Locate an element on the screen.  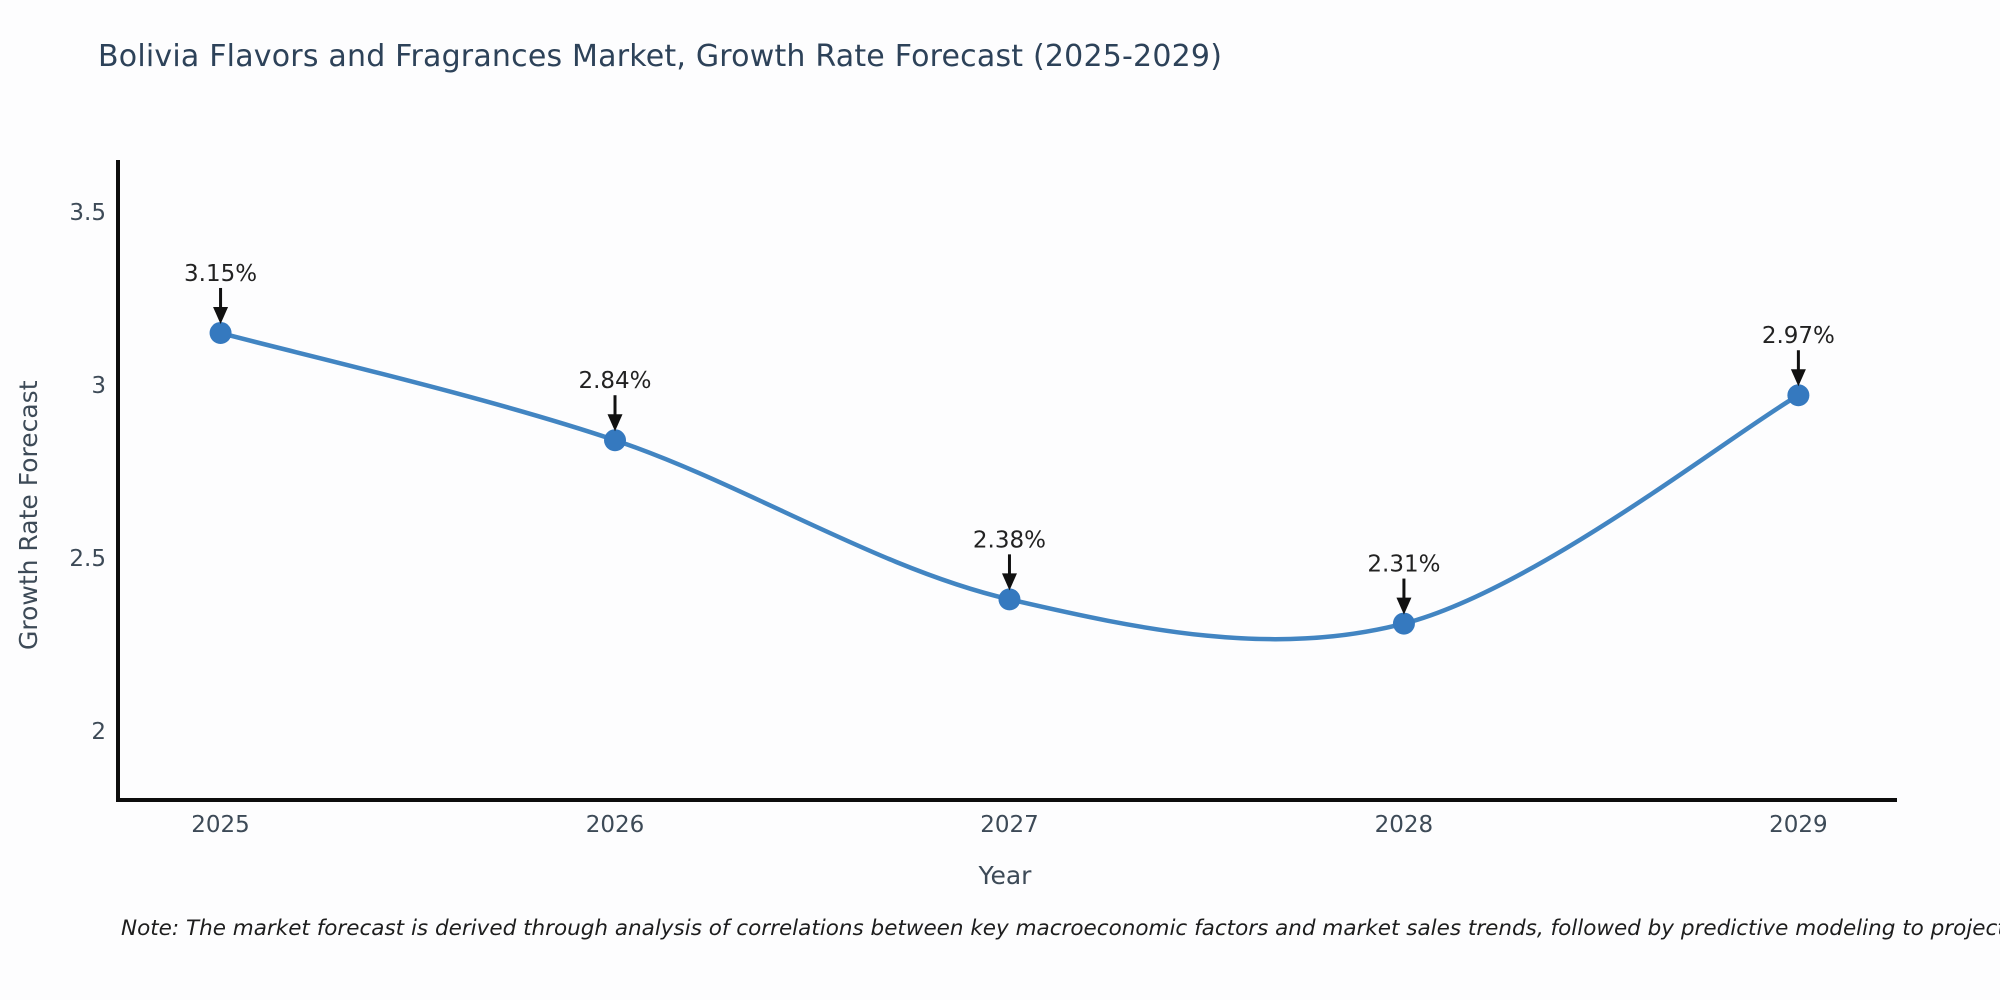
x-tick-label: 2029 is located at coordinates (1798, 825).